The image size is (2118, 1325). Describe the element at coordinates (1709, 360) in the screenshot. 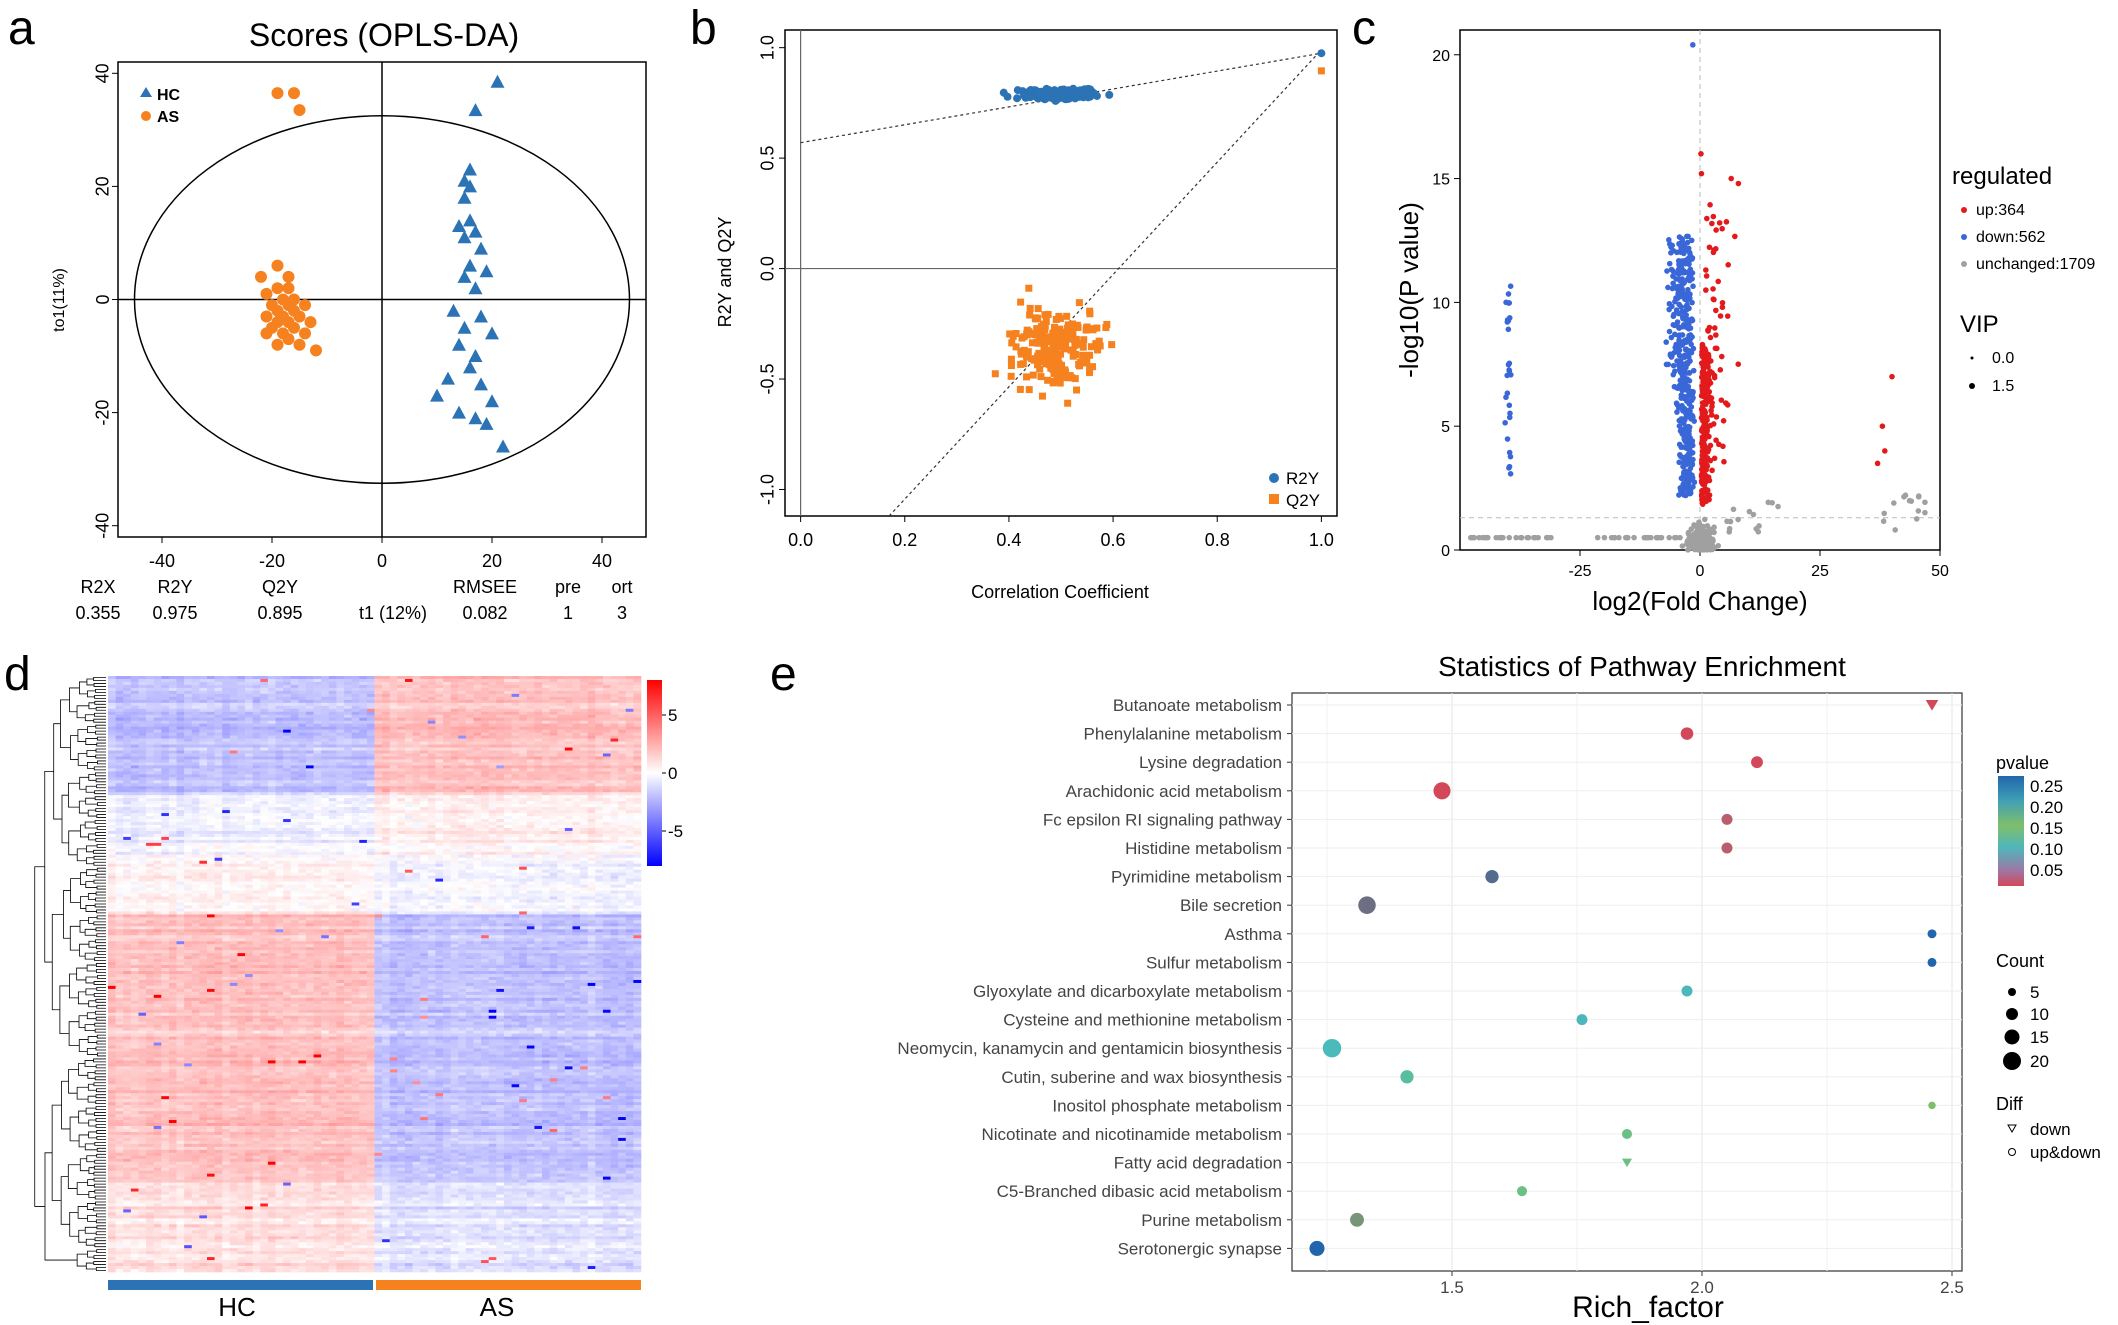

I see `volcano-up-point` at that location.